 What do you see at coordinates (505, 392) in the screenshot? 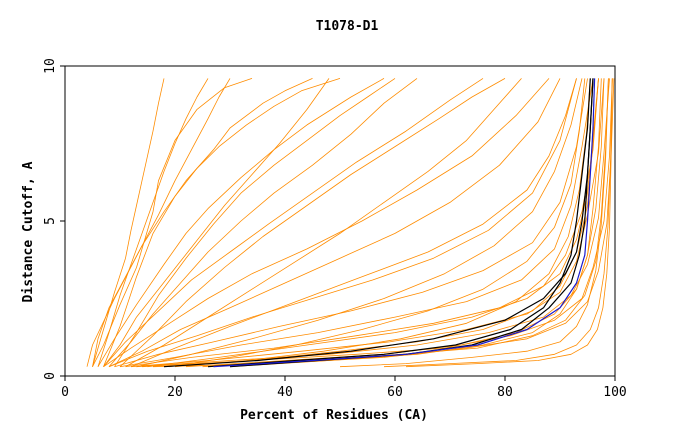
I see `x-tick-label-4: 80` at bounding box center [505, 392].